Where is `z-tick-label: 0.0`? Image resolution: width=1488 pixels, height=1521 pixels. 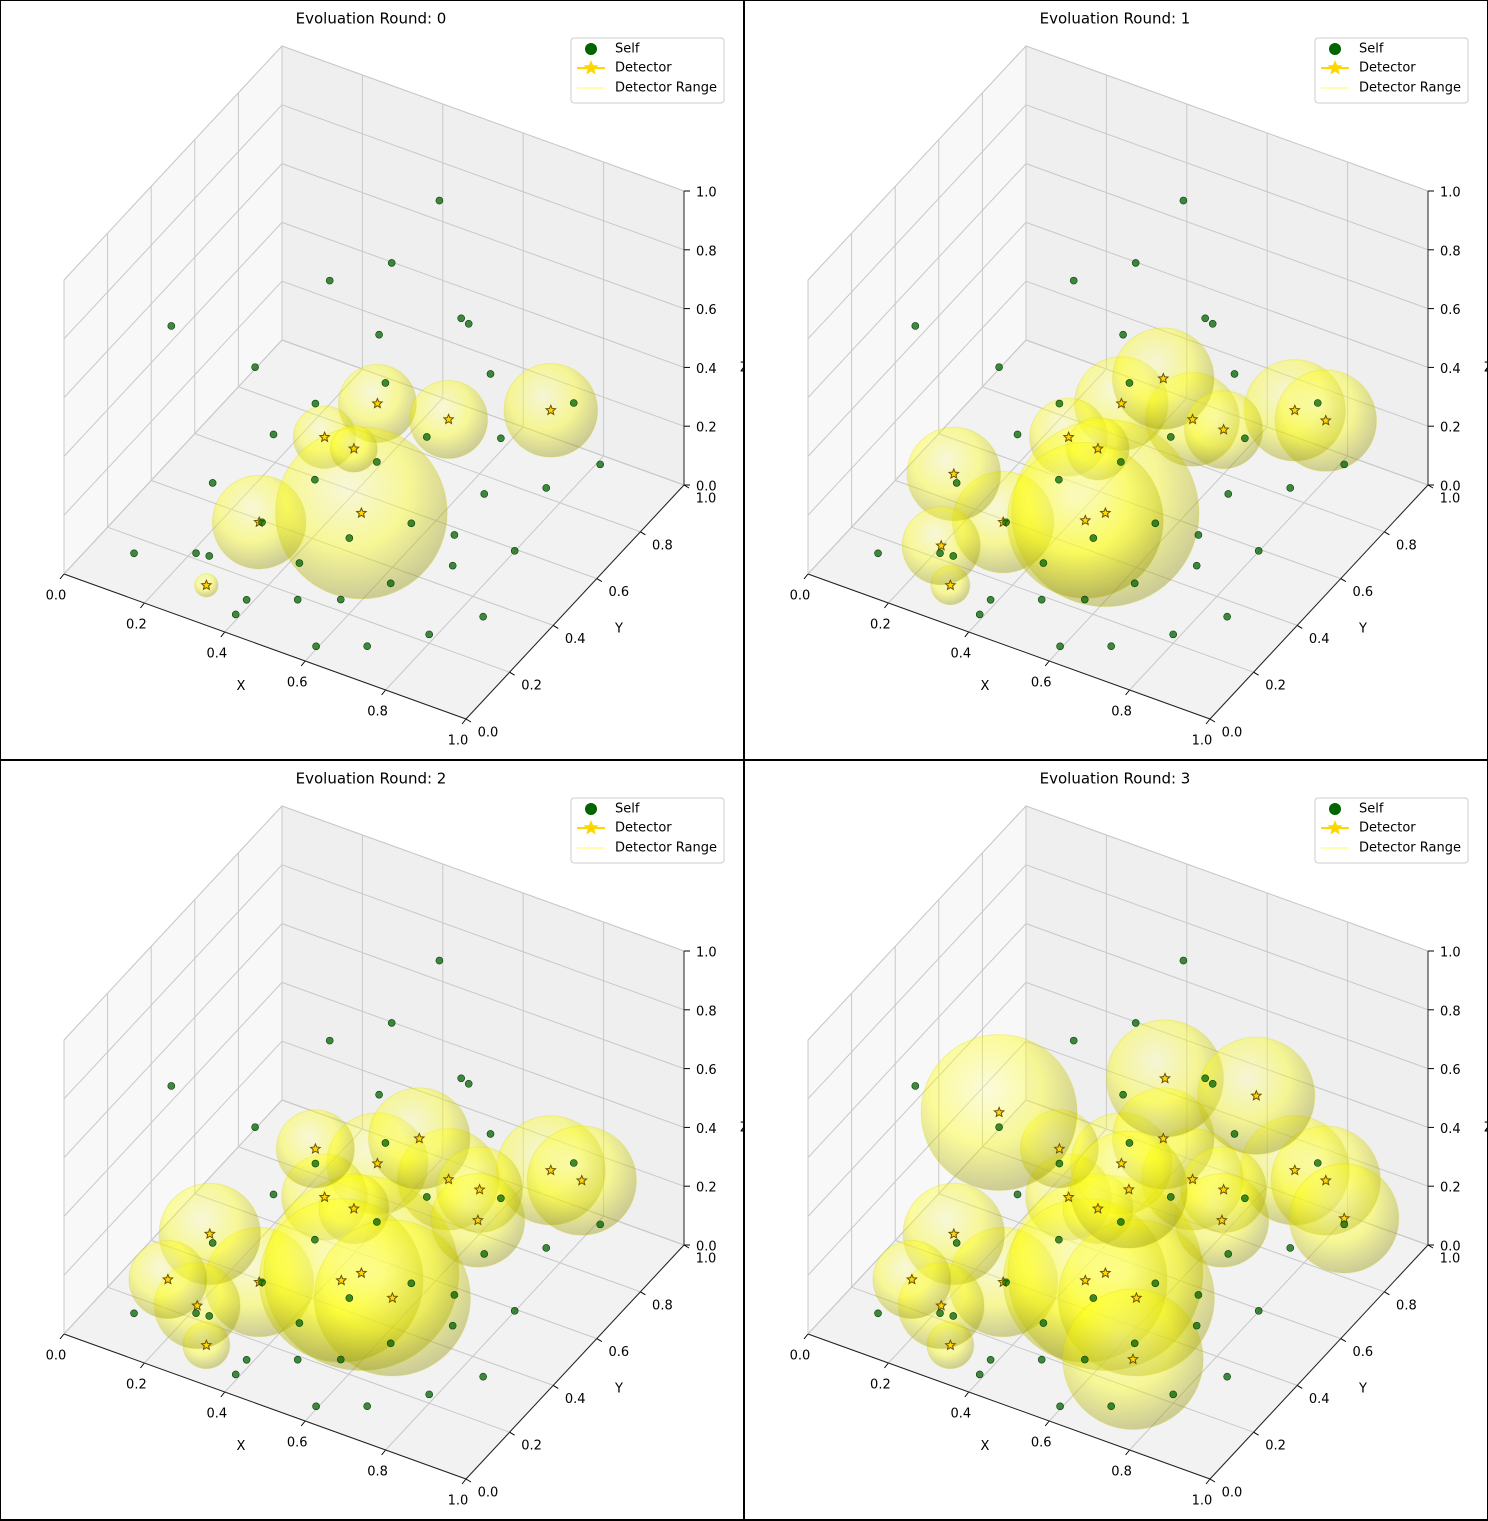 z-tick-label: 0.0 is located at coordinates (706, 487).